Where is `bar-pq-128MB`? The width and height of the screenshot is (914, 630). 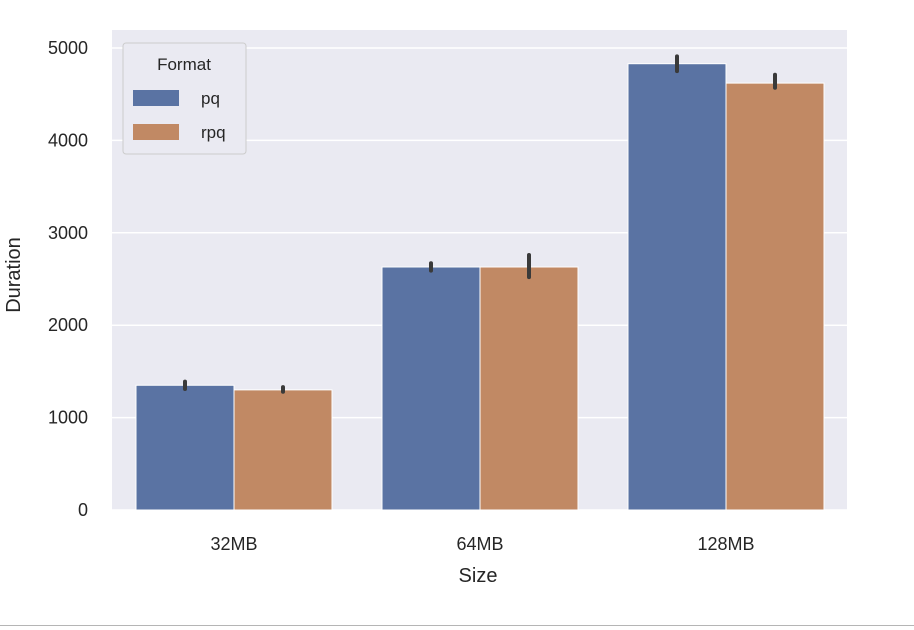 bar-pq-128MB is located at coordinates (677, 287).